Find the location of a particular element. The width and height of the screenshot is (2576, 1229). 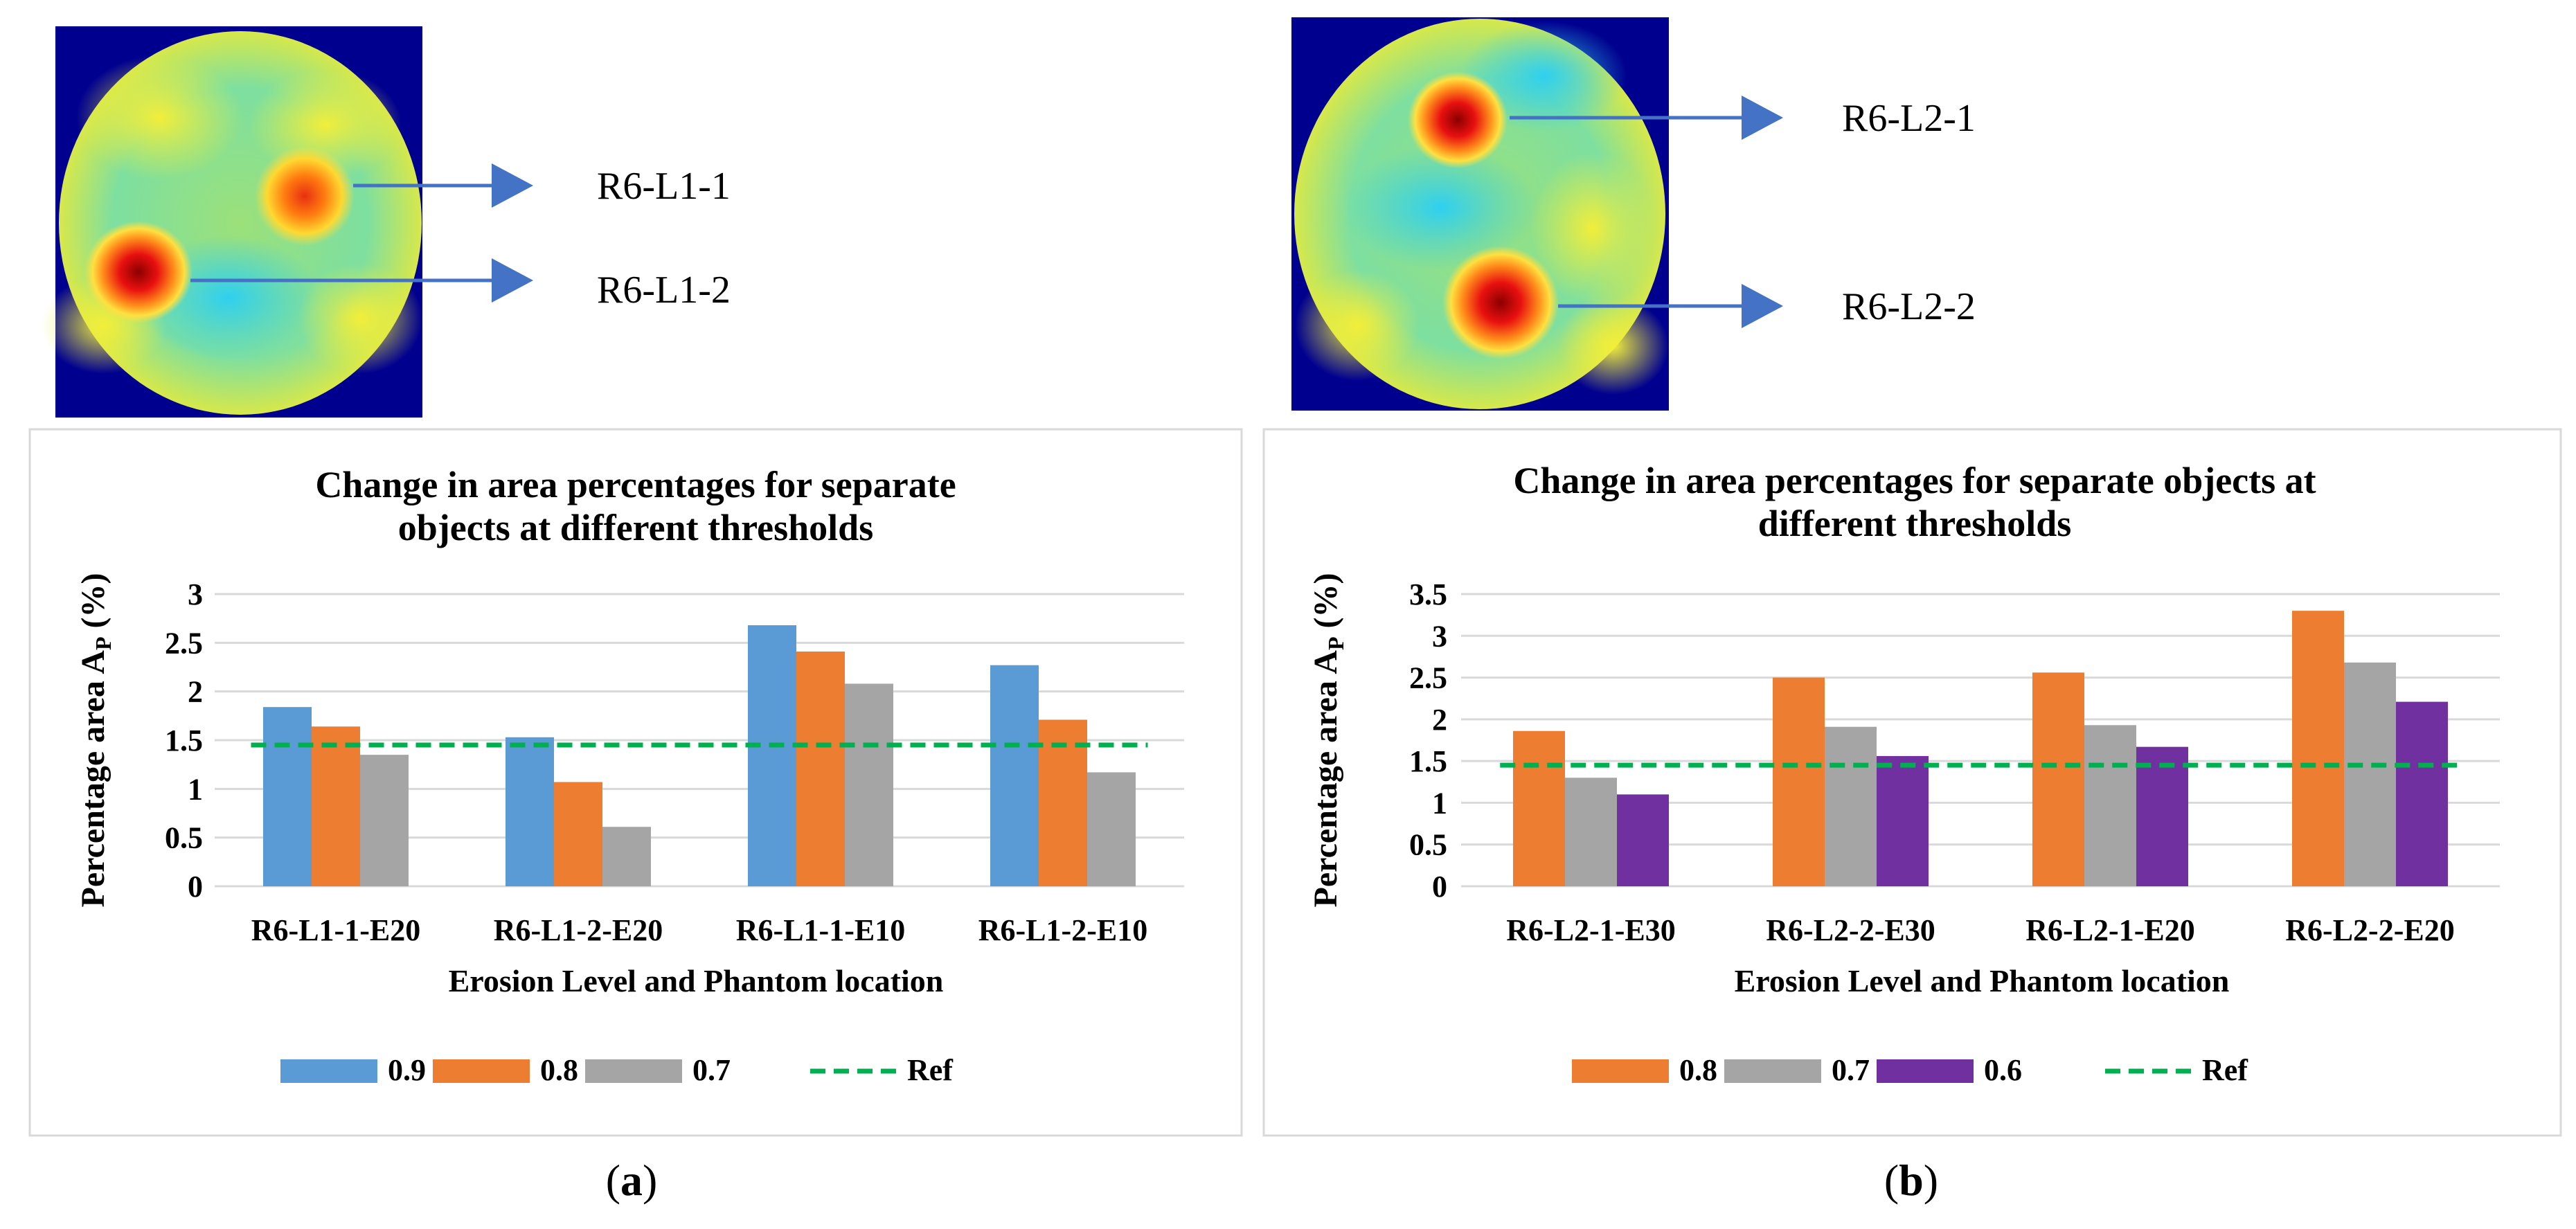

x-tick-label: R6-L1-1-E20 is located at coordinates (335, 930).